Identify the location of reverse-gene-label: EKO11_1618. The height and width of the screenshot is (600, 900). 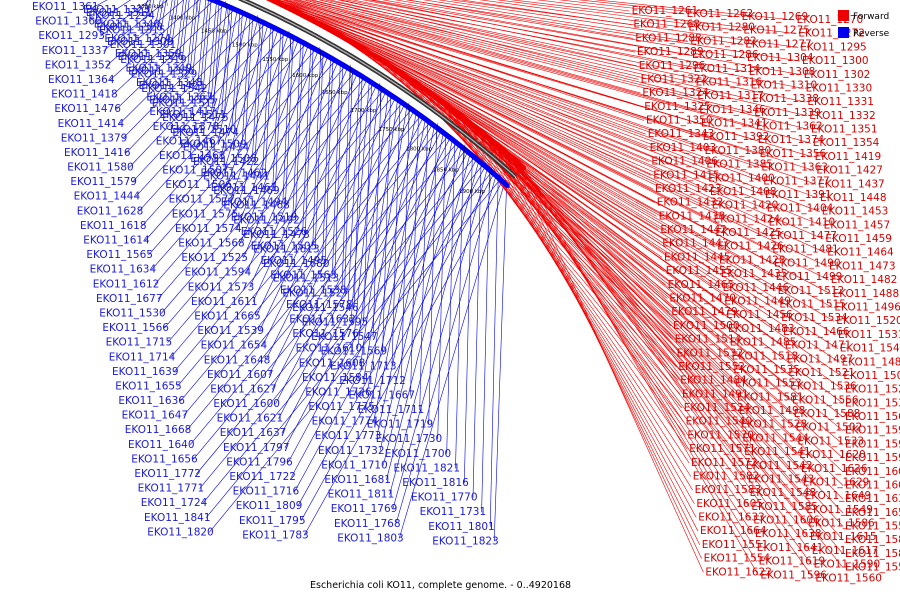
(113, 226).